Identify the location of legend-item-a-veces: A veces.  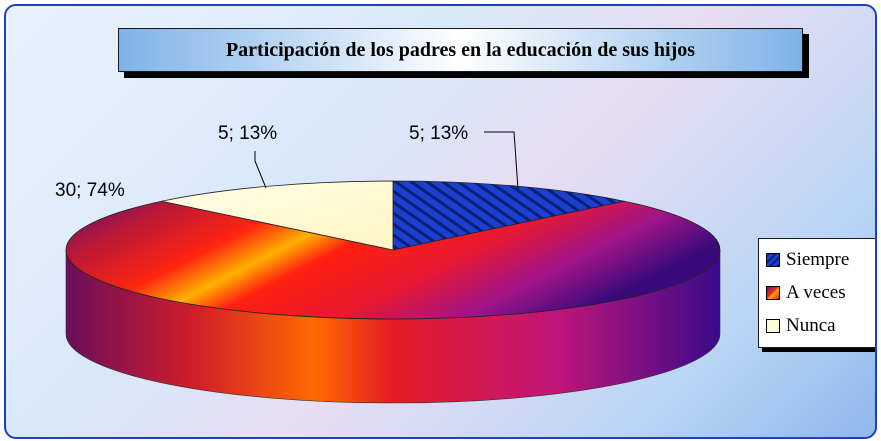
(806, 293).